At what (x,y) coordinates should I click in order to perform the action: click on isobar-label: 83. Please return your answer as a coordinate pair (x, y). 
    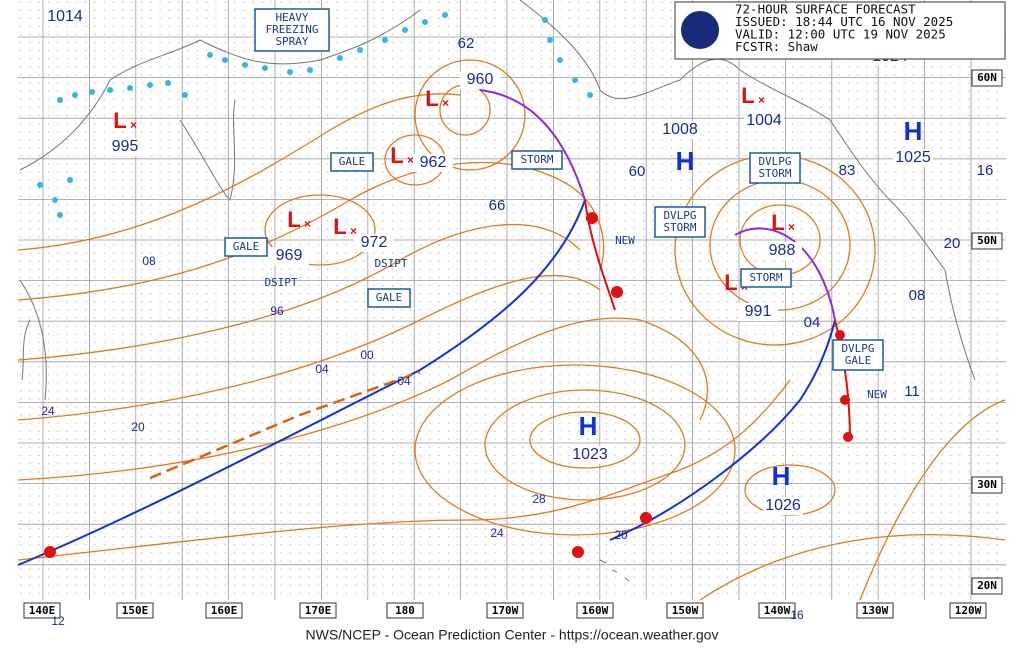
    Looking at the image, I should click on (847, 170).